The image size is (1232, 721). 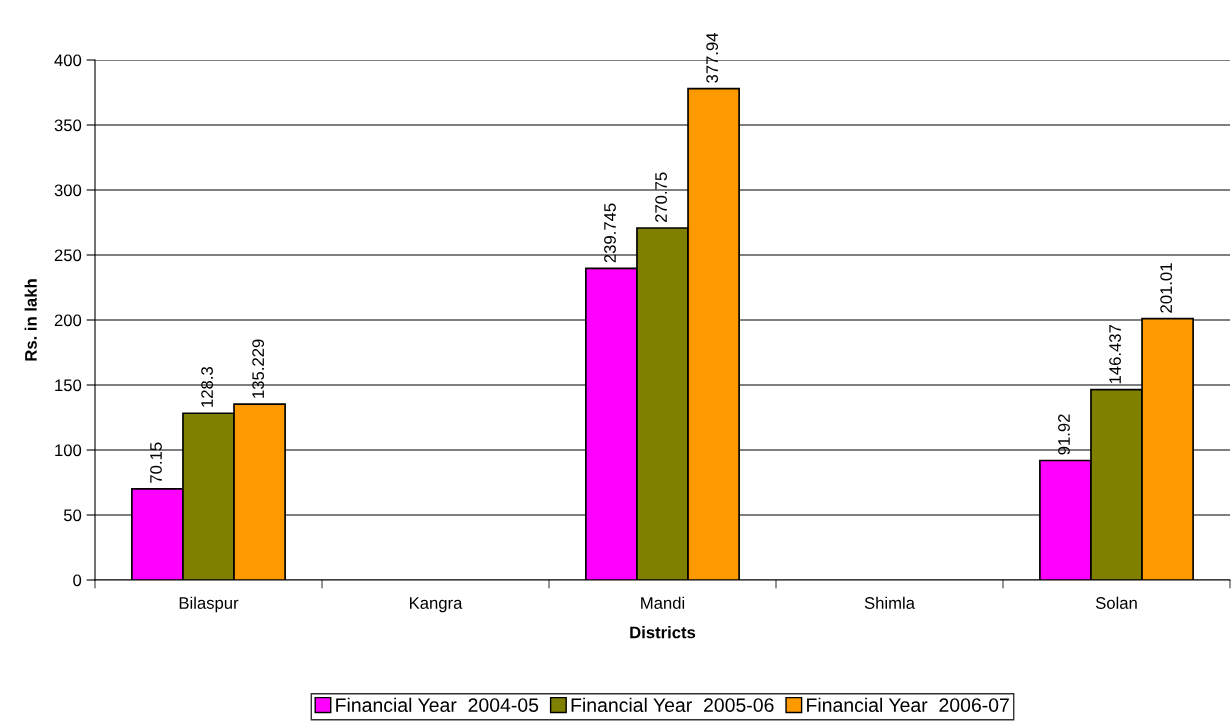 I want to click on y-tick-label: 200, so click(x=68, y=320).